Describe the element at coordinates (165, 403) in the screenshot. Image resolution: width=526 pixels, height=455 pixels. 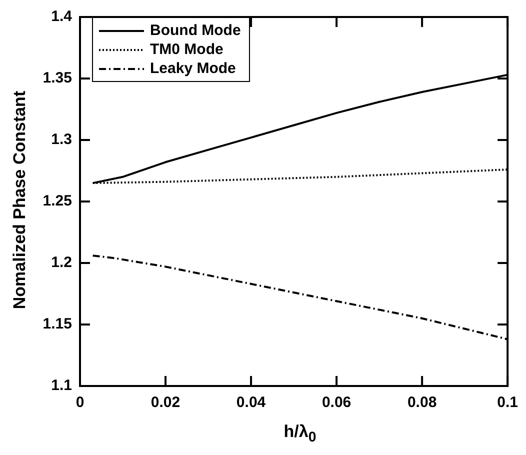
I see `x-tick-label: 0.02` at that location.